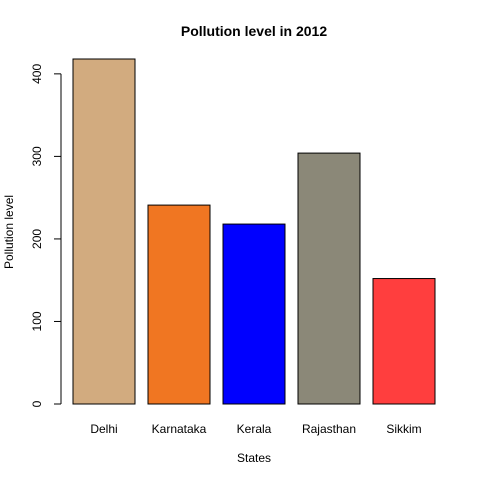  What do you see at coordinates (37, 403) in the screenshot?
I see `y-tick-label: 0` at bounding box center [37, 403].